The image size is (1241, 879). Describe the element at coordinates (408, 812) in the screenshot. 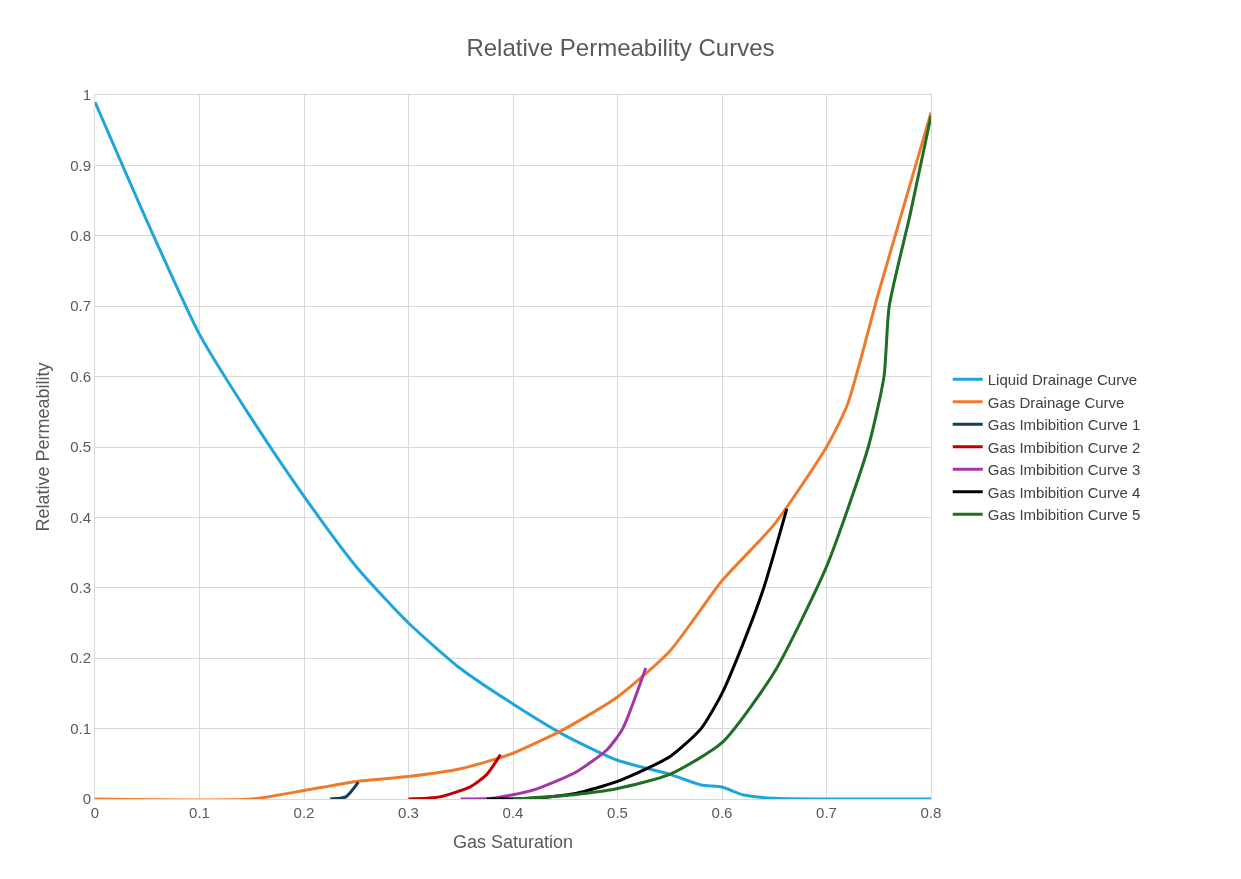

I see `x-tick-label: 0.3` at that location.